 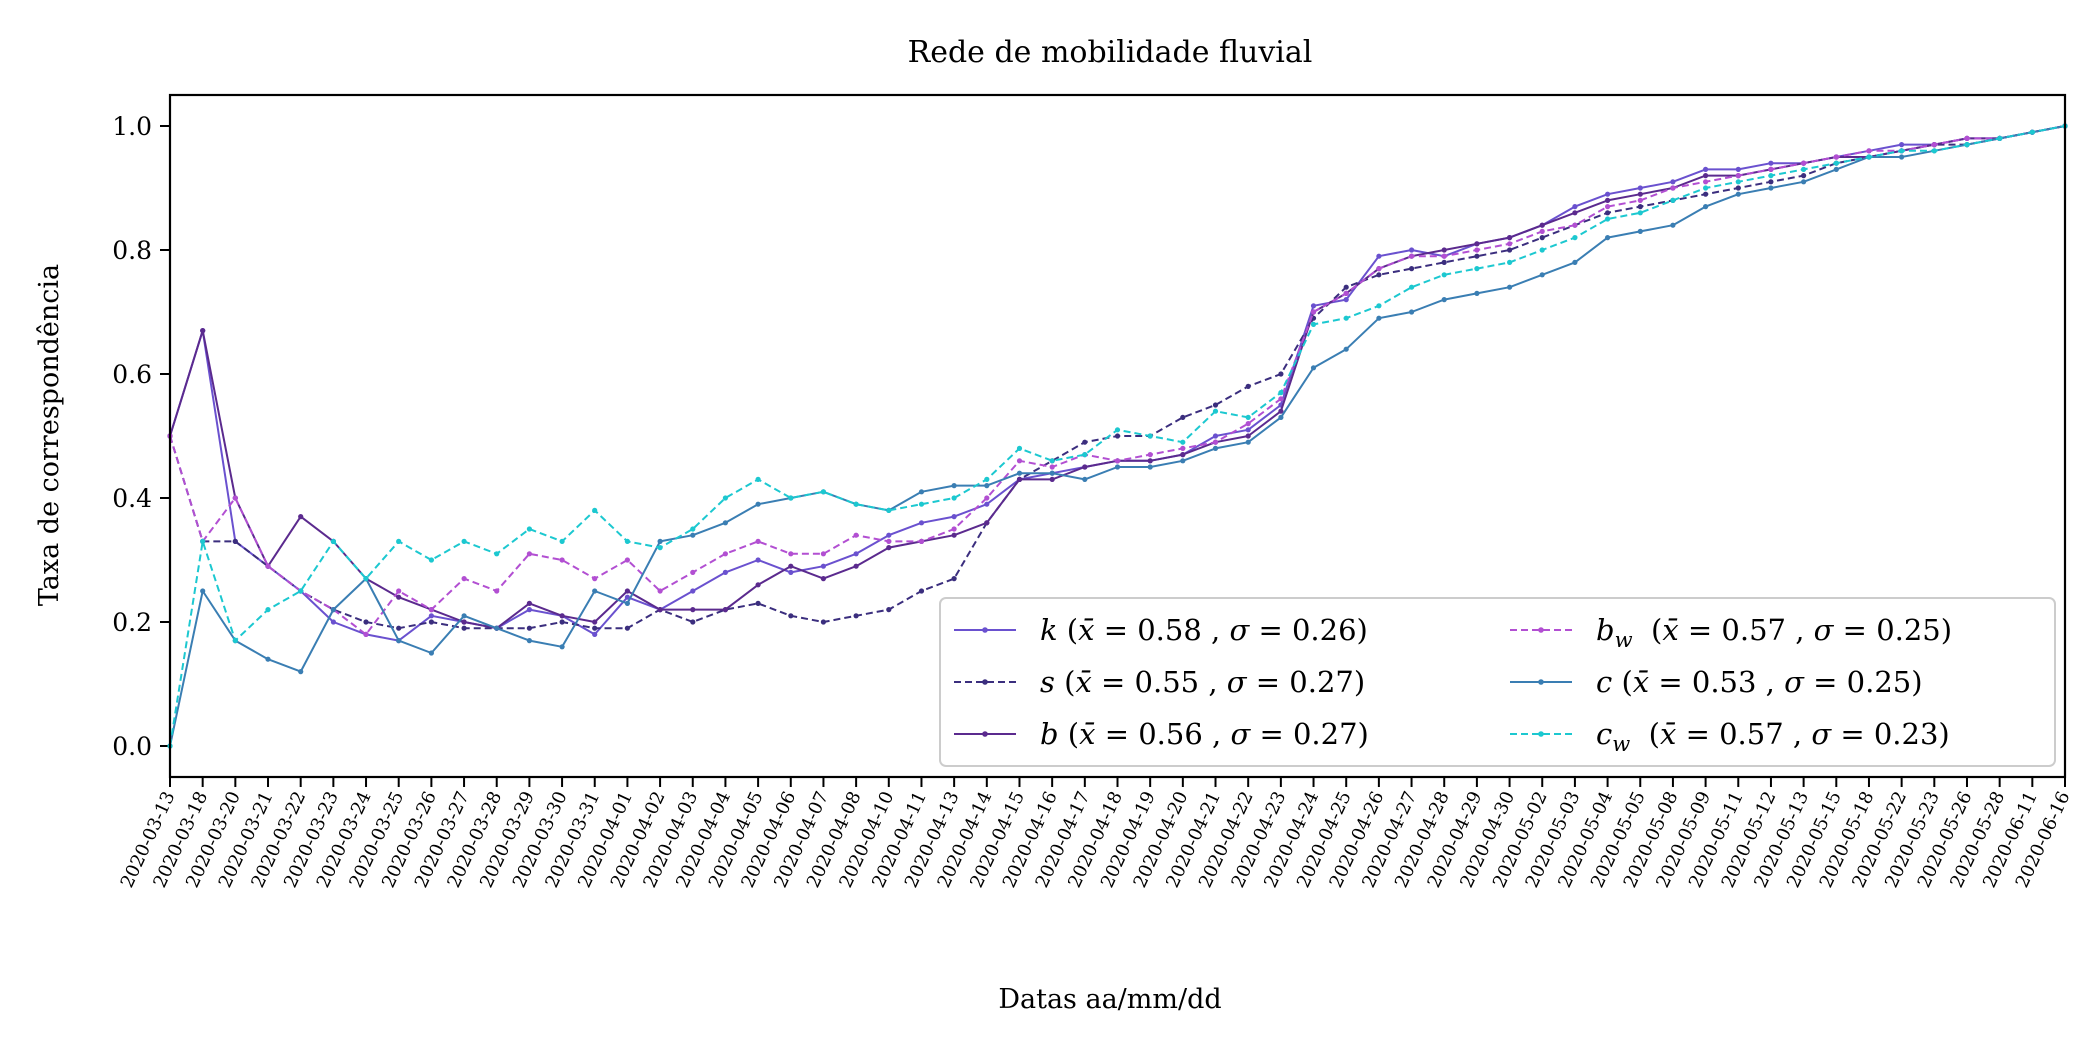 I want to click on y-tick-label: 0.6, so click(x=132, y=374).